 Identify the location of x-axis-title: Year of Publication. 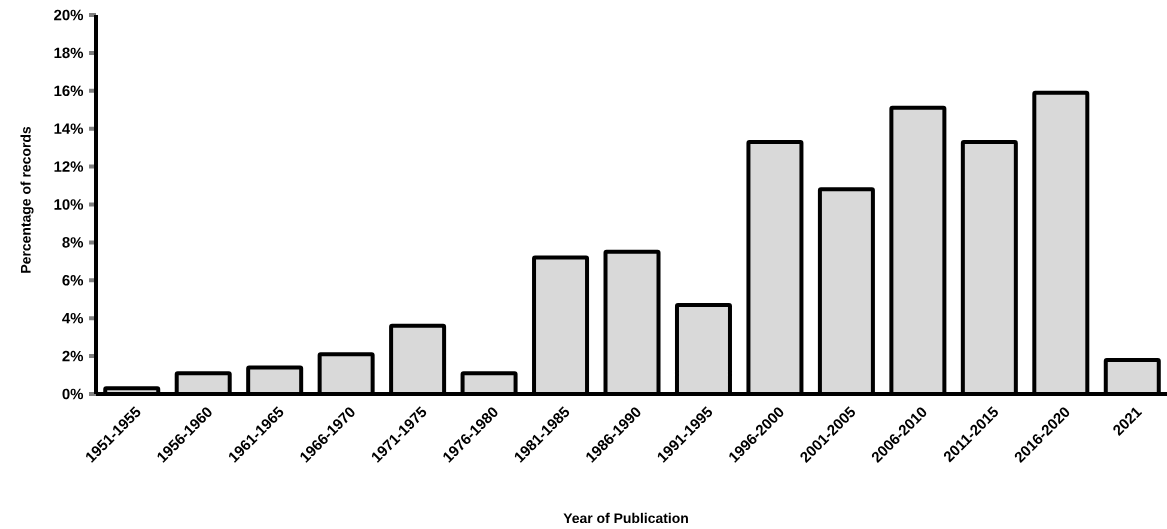
(625, 518).